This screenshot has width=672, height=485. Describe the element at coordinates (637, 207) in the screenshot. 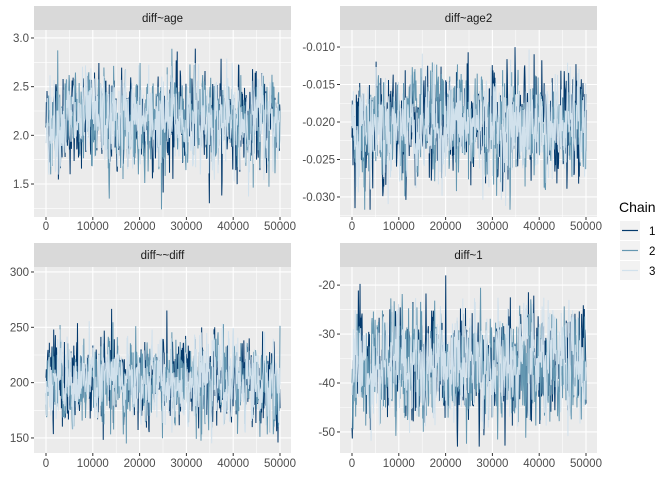

I see `legend-title: Chain` at that location.